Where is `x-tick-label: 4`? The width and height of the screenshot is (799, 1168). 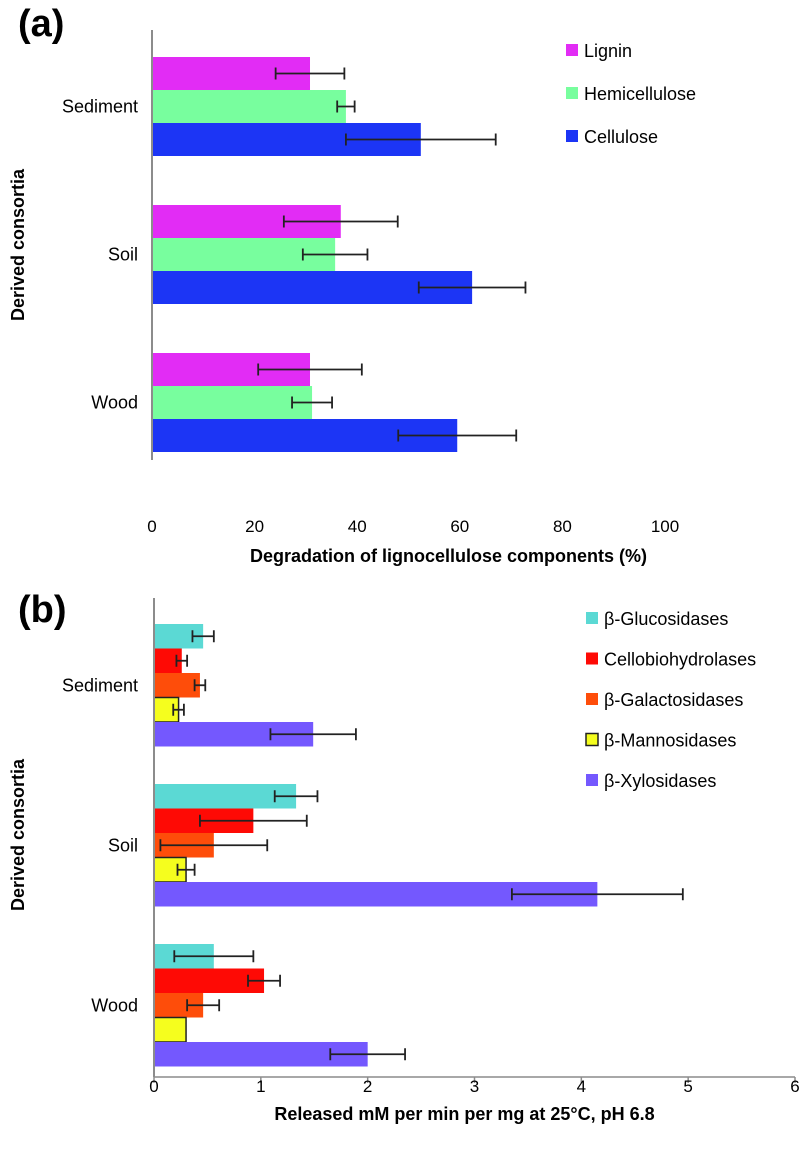 x-tick-label: 4 is located at coordinates (581, 1086).